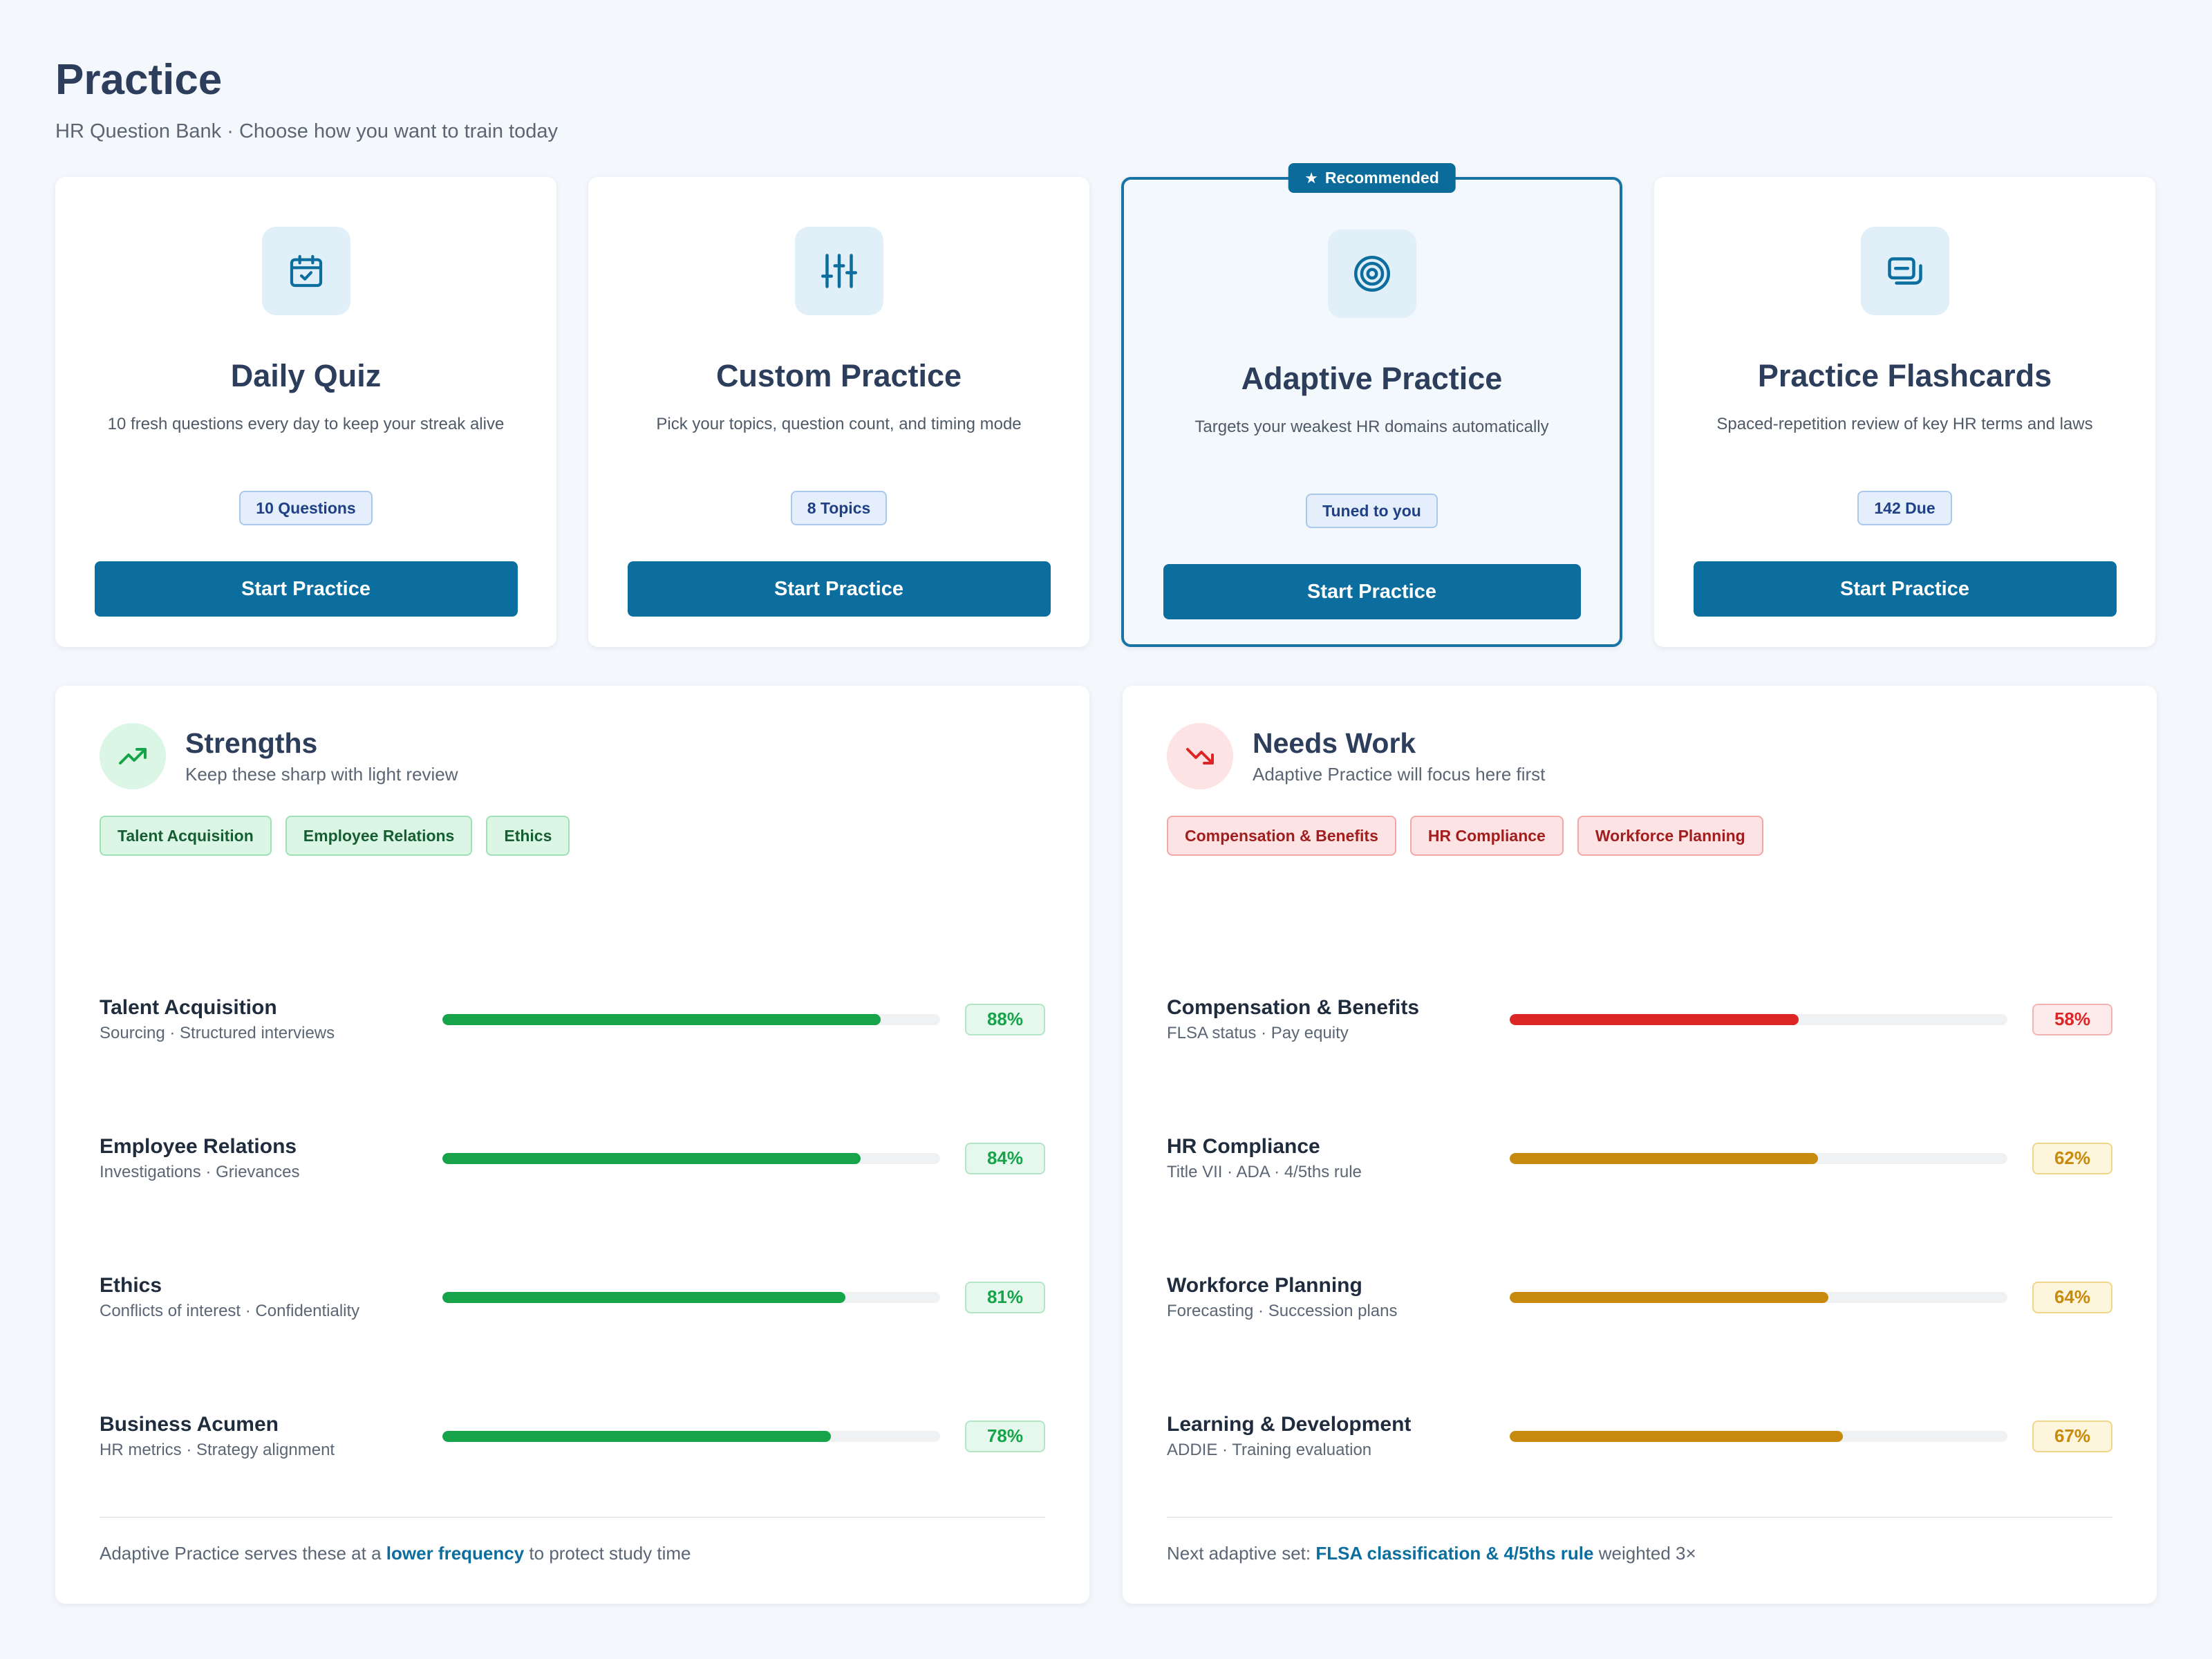 The width and height of the screenshot is (2212, 1659). Describe the element at coordinates (1005, 1436) in the screenshot. I see `score-badge: 78%` at that location.